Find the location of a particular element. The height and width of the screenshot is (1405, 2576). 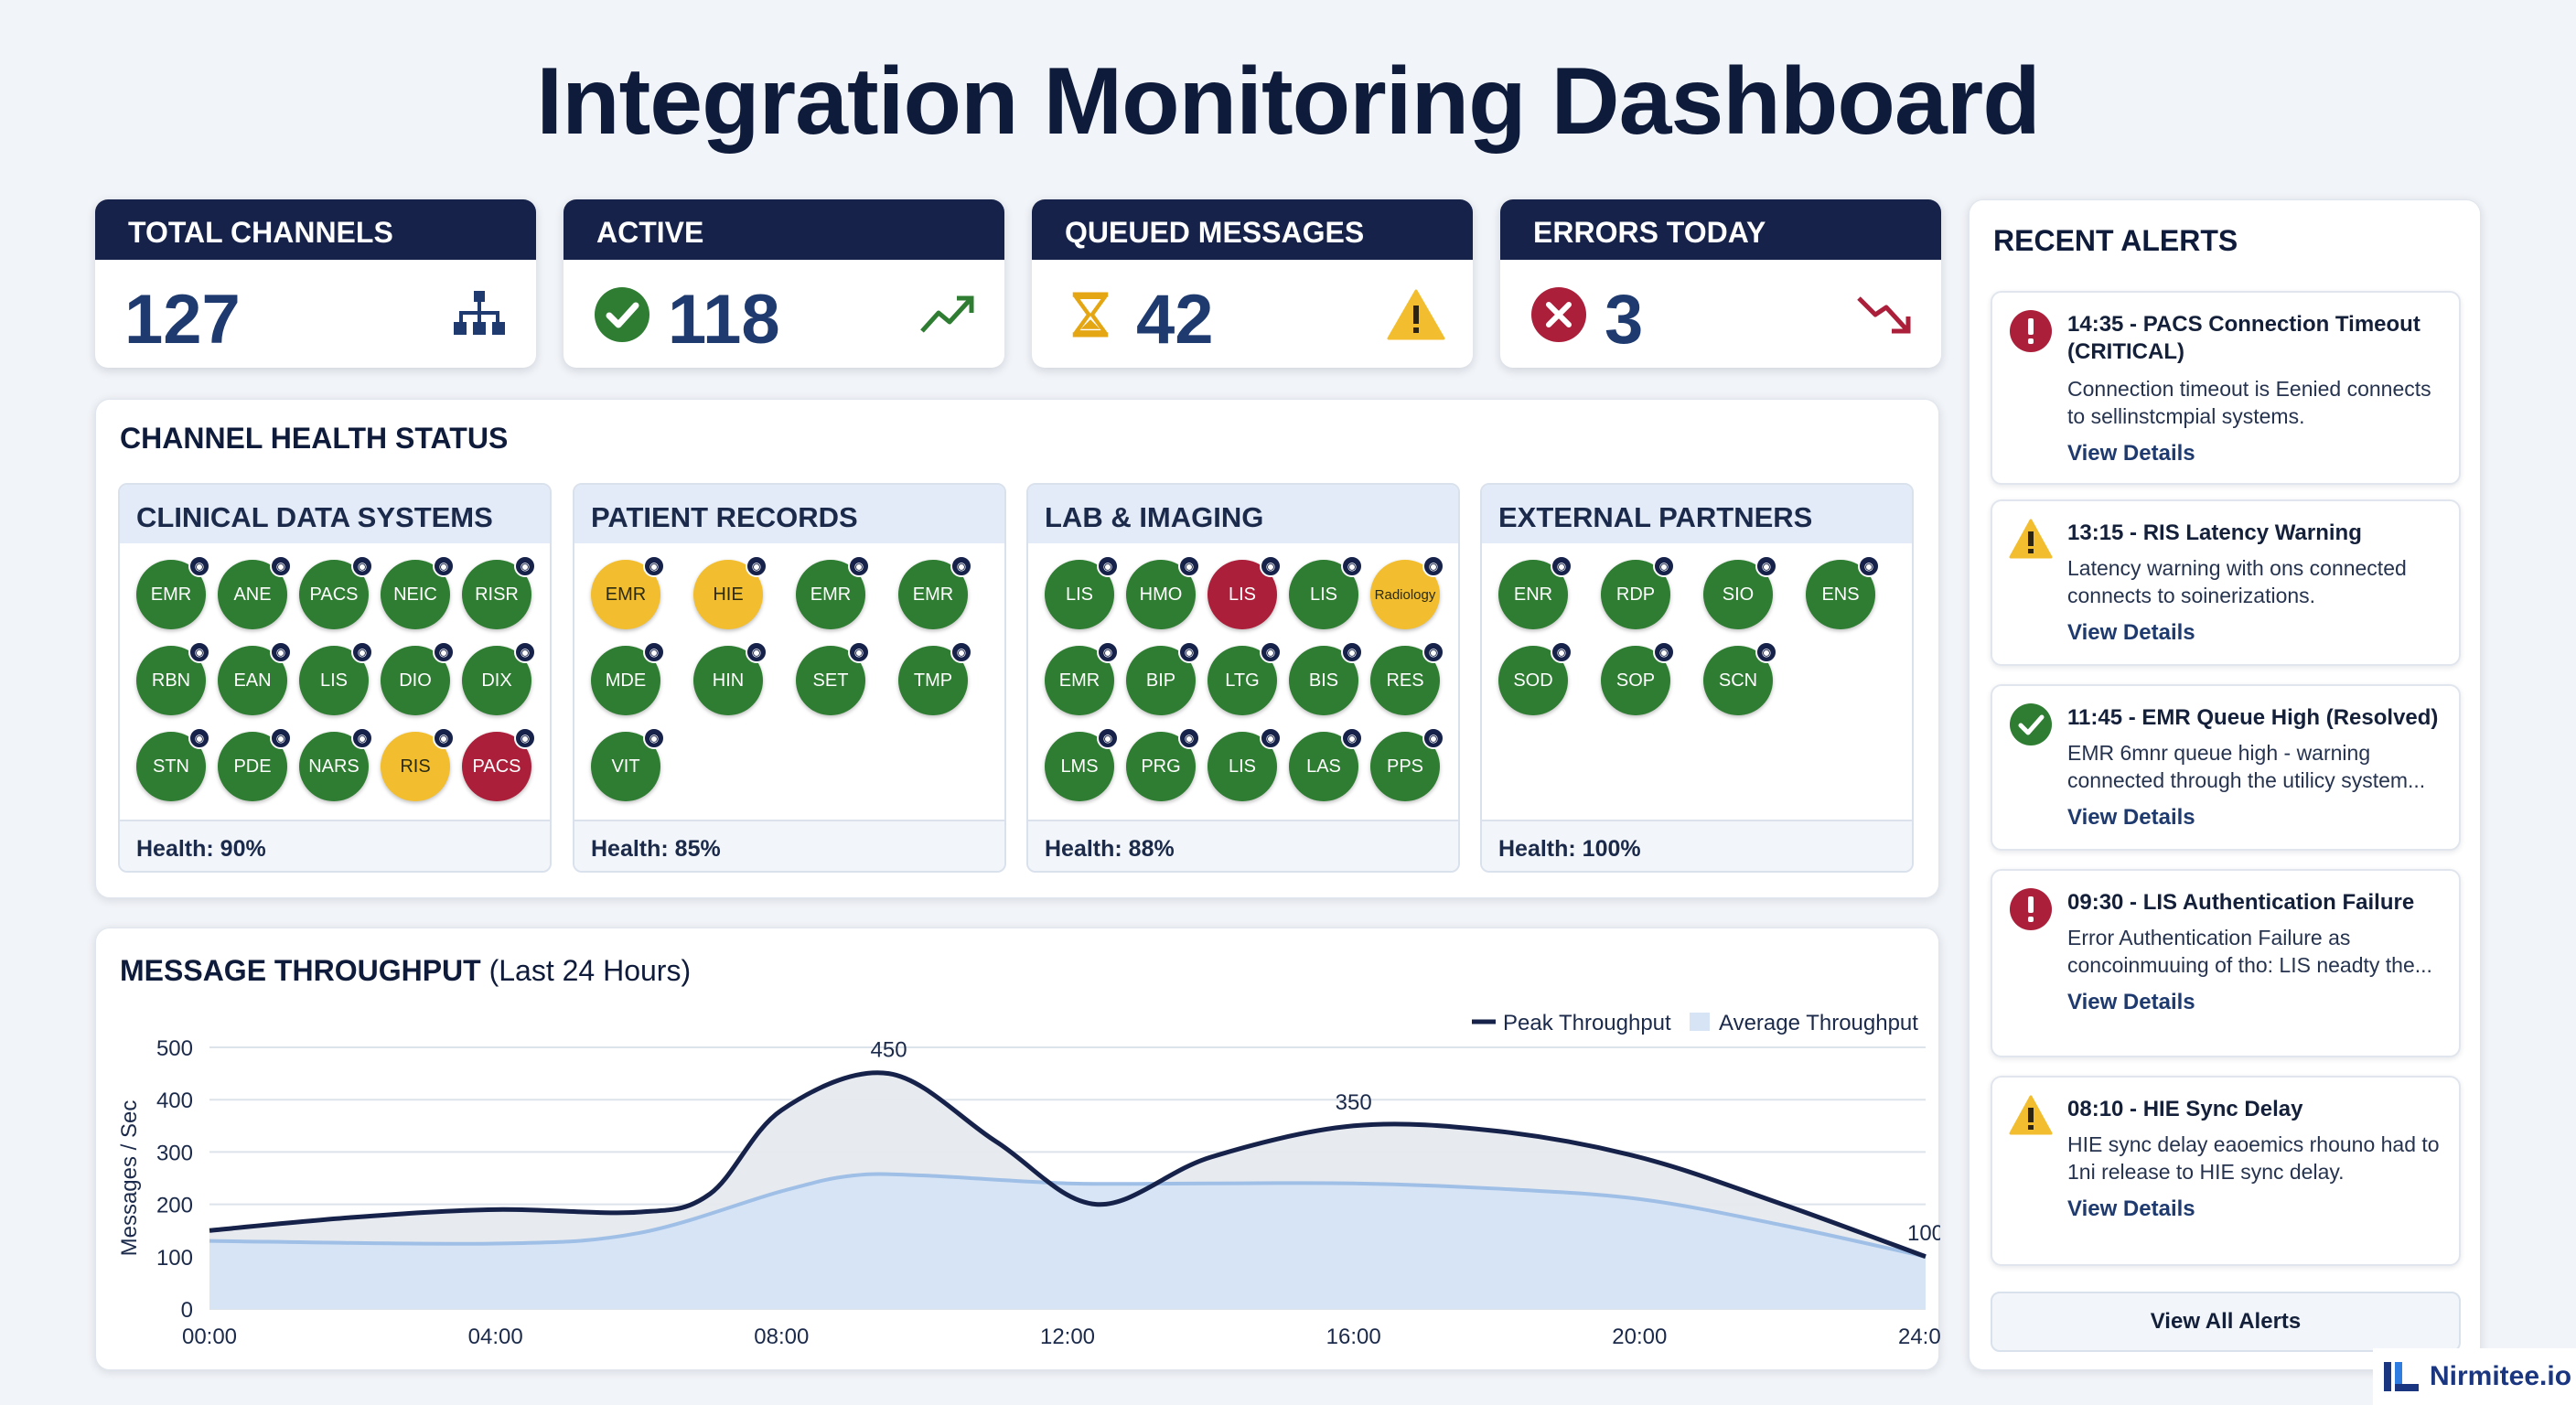

channel-node-label: ENS is located at coordinates (1841, 594).